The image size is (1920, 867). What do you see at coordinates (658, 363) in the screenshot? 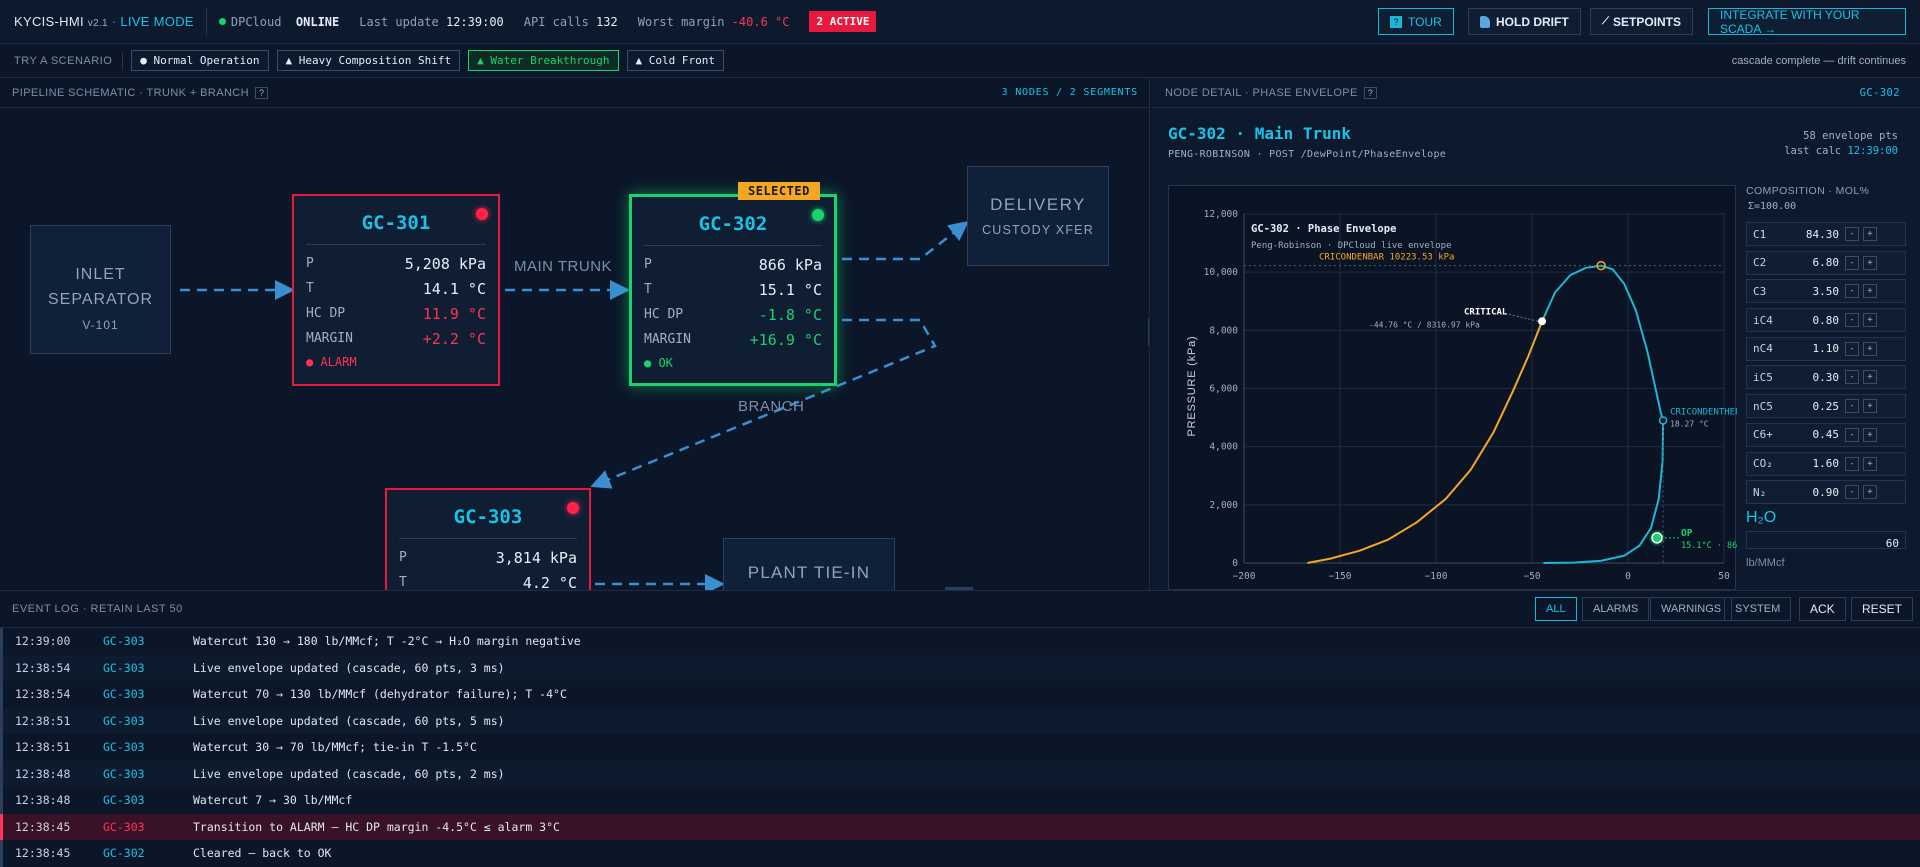
I see `gc-302-status: ● OK` at bounding box center [658, 363].